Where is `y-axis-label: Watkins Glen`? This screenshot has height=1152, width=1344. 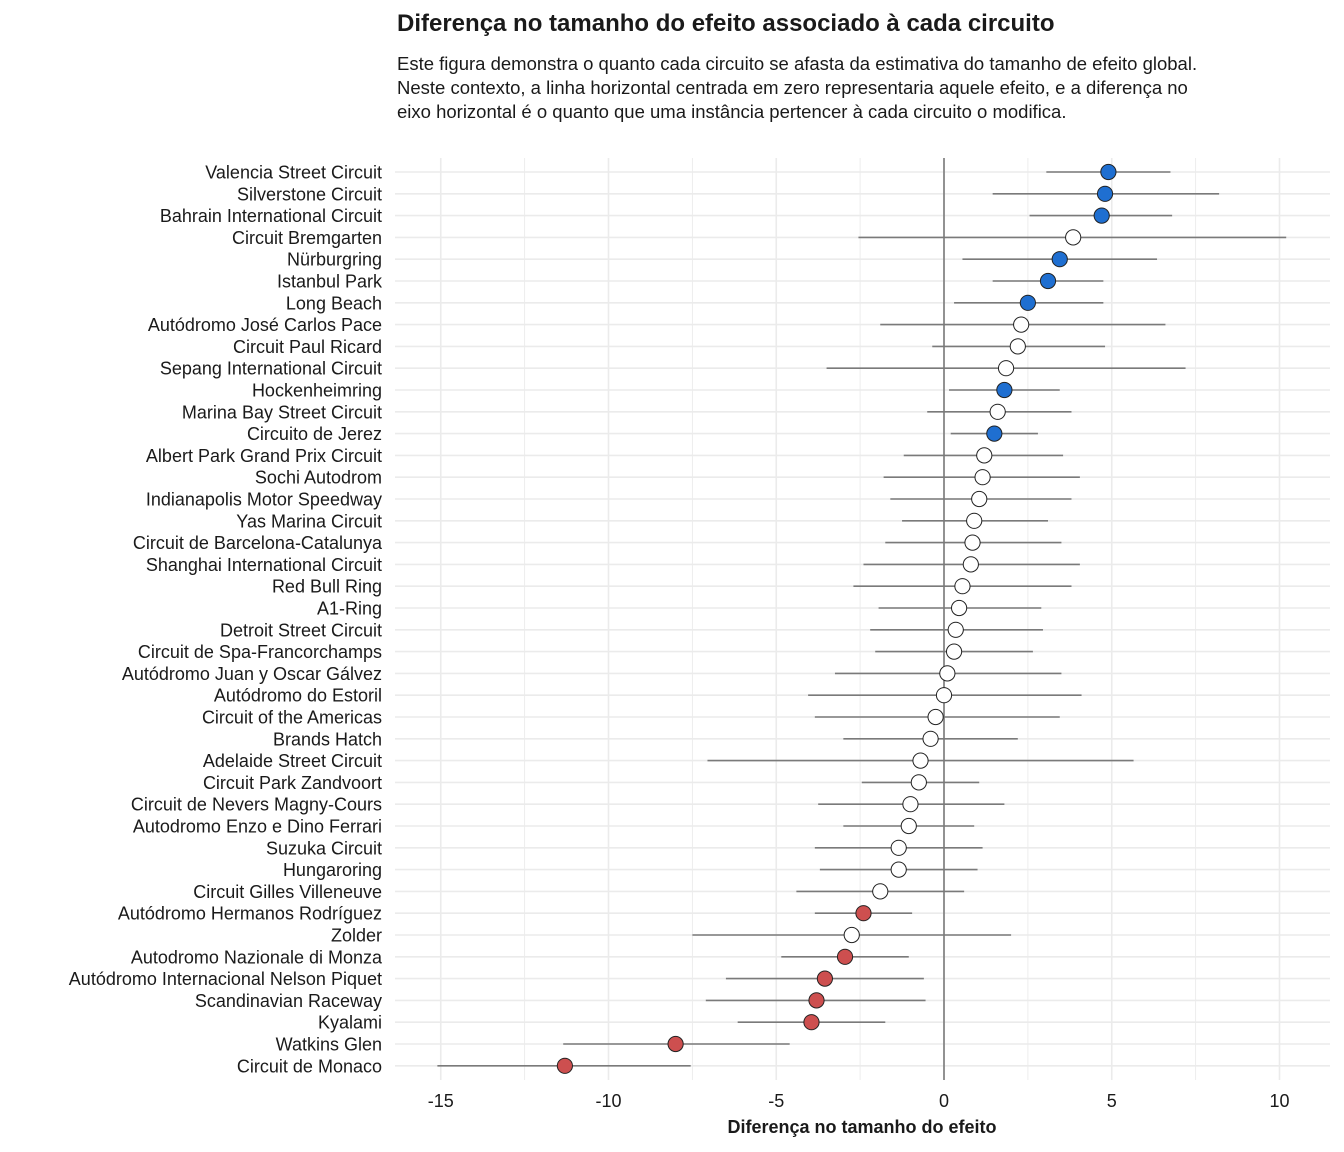
y-axis-label: Watkins Glen is located at coordinates (329, 1045).